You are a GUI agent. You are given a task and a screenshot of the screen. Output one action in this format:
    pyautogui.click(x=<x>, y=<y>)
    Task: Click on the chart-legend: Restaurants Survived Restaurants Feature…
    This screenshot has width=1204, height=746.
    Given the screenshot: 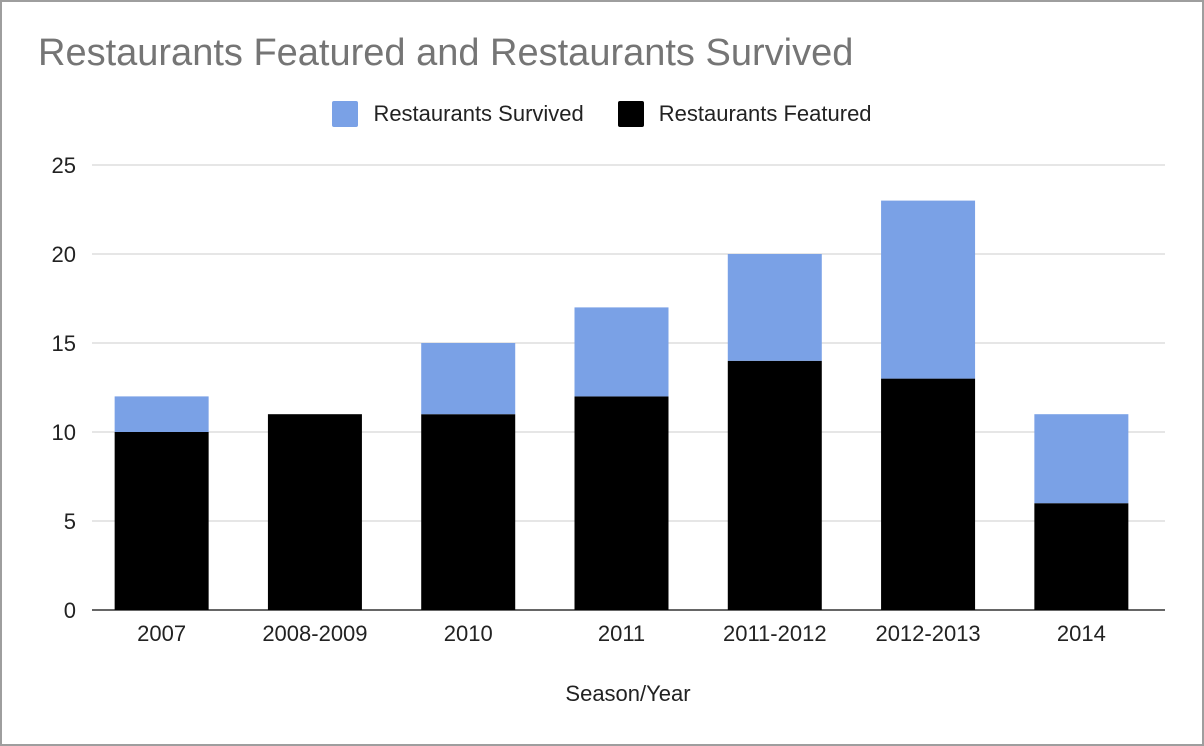 What is the action you would take?
    pyautogui.click(x=602, y=114)
    